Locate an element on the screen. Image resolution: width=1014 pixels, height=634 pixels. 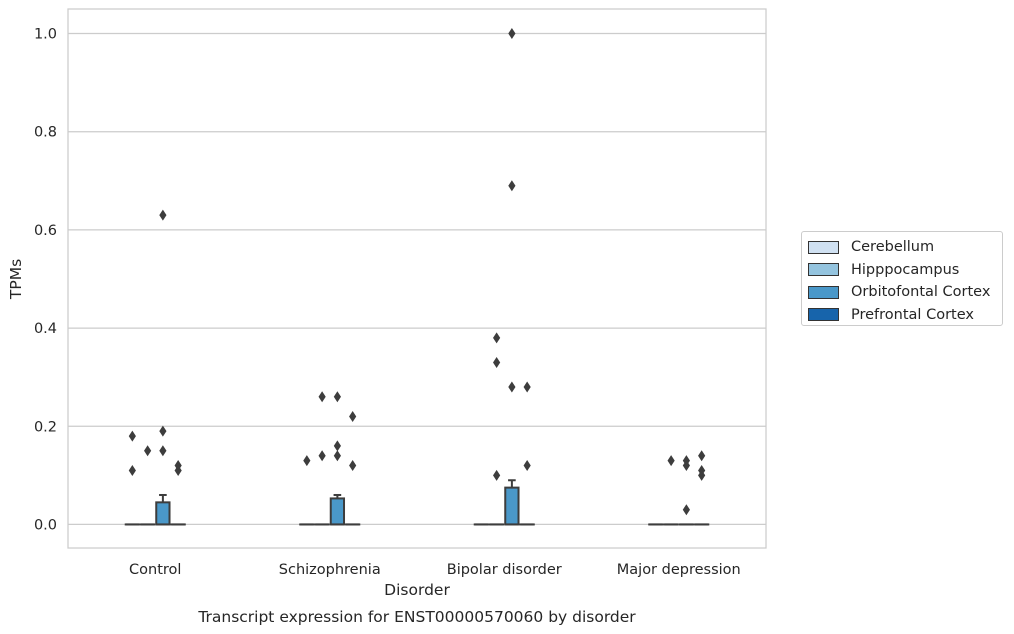
x-tick-label: Schizophrenia is located at coordinates (330, 570).